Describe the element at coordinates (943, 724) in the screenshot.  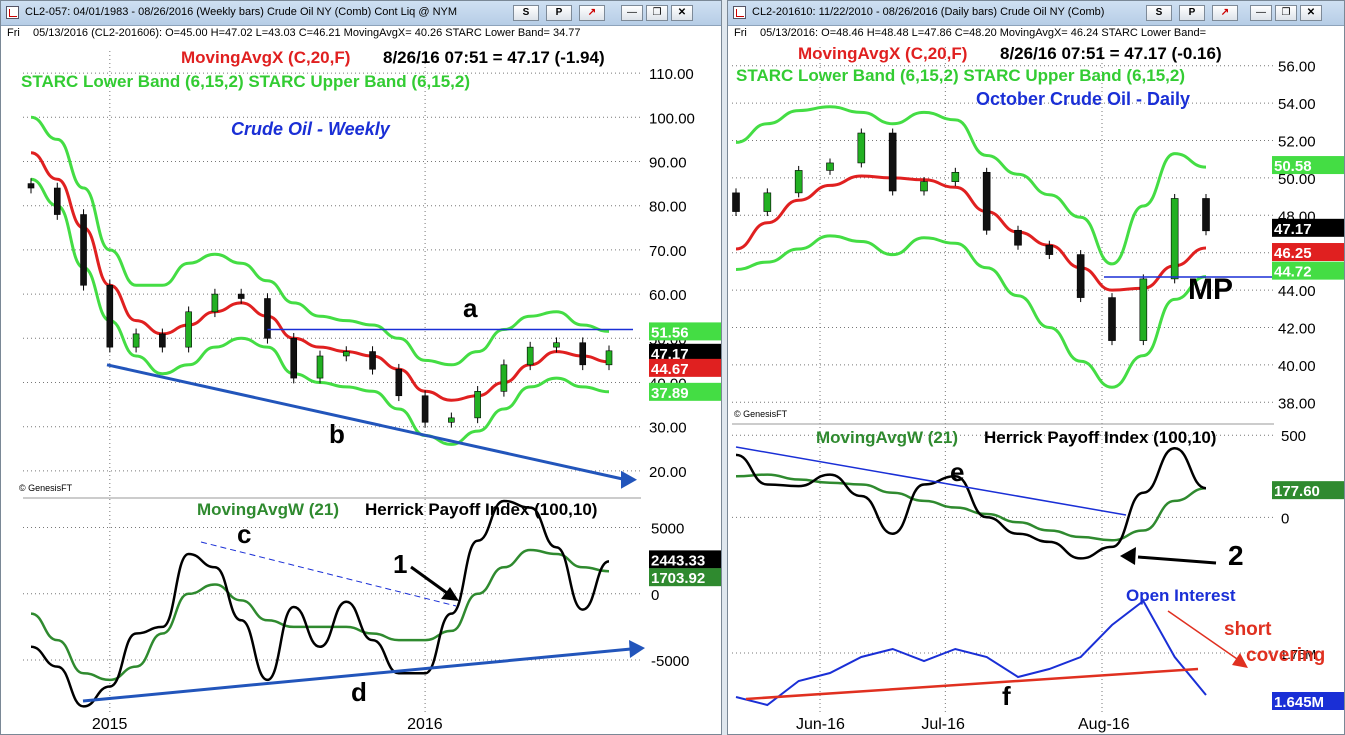
I see `x-tick-label: Jul-16` at that location.